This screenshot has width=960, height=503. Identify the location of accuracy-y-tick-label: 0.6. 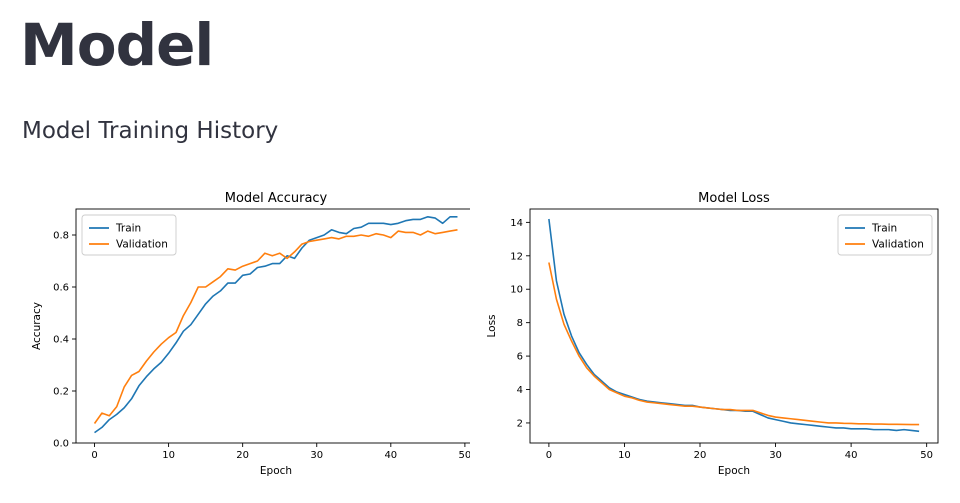
(61, 288).